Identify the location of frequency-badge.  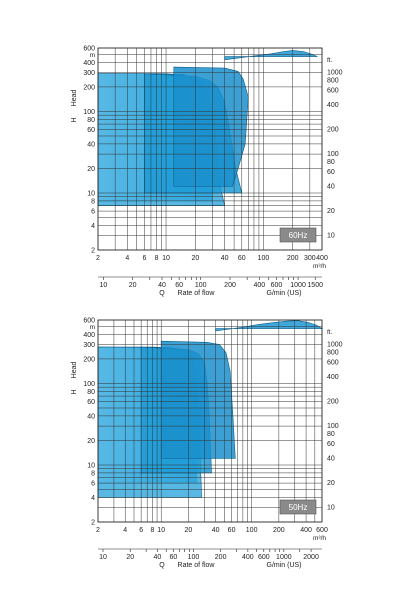
(298, 507).